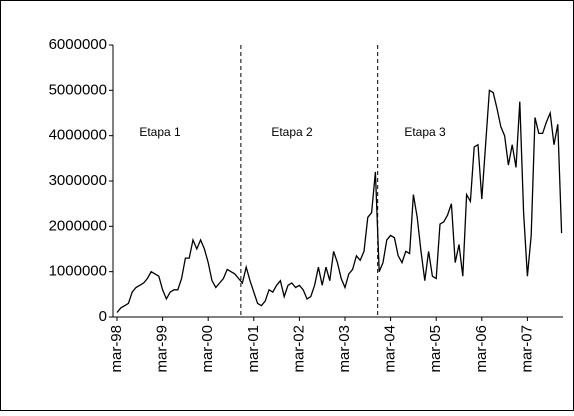 The height and width of the screenshot is (416, 574). Describe the element at coordinates (207, 349) in the screenshot. I see `x-tick-label: mar-00` at that location.